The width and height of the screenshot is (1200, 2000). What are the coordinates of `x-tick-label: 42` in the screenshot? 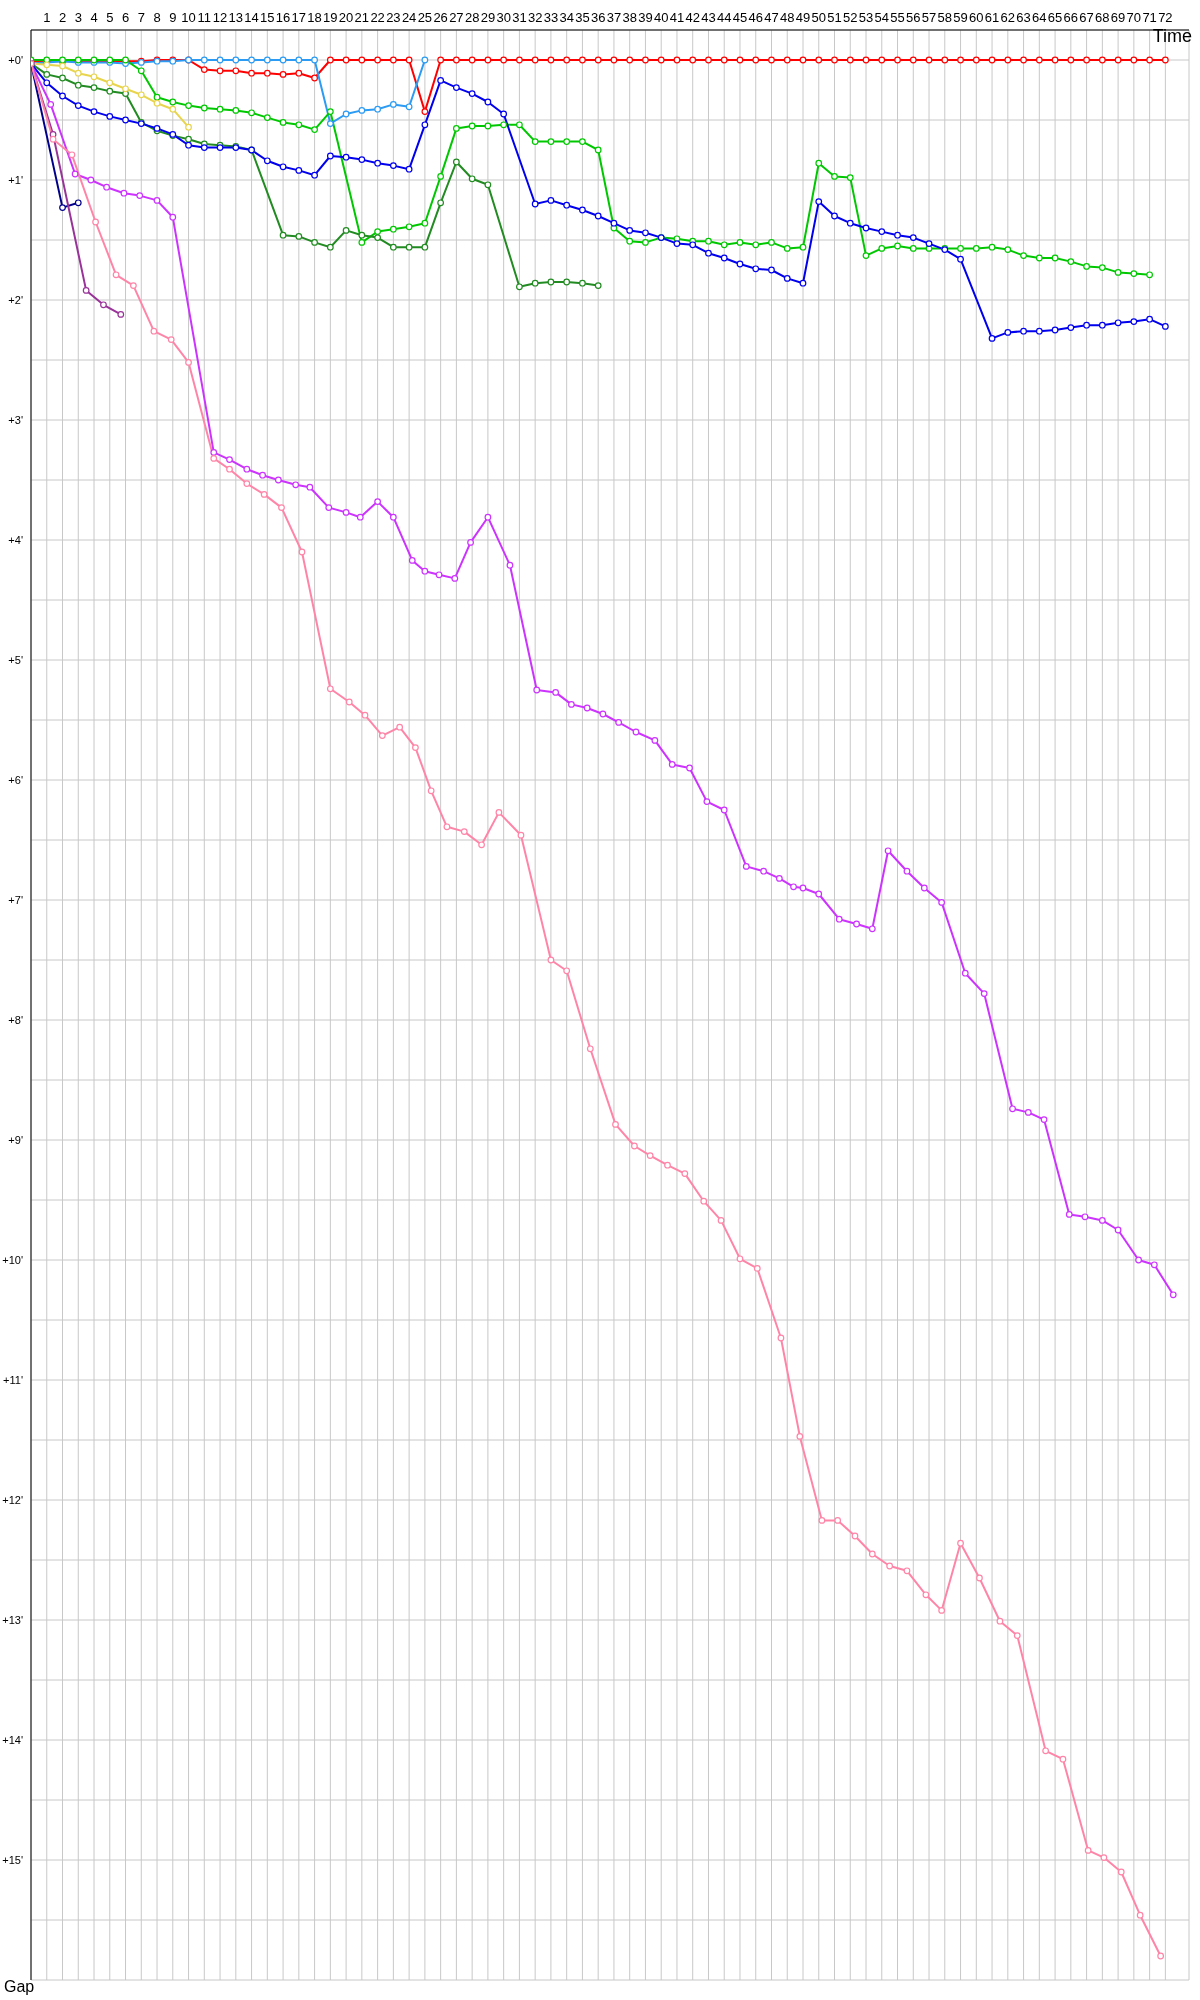 It's located at (692, 17).